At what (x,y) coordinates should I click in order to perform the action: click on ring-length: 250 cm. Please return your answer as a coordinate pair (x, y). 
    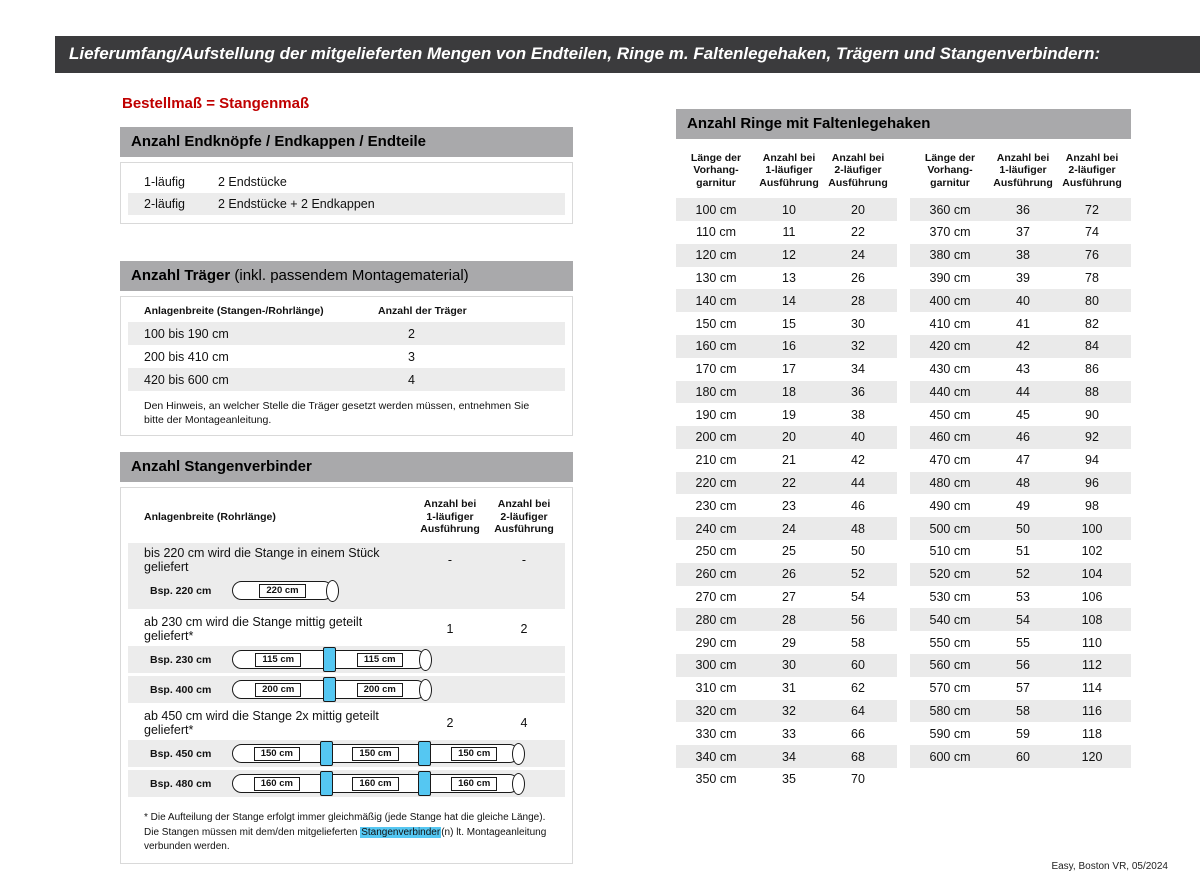
    Looking at the image, I should click on (716, 551).